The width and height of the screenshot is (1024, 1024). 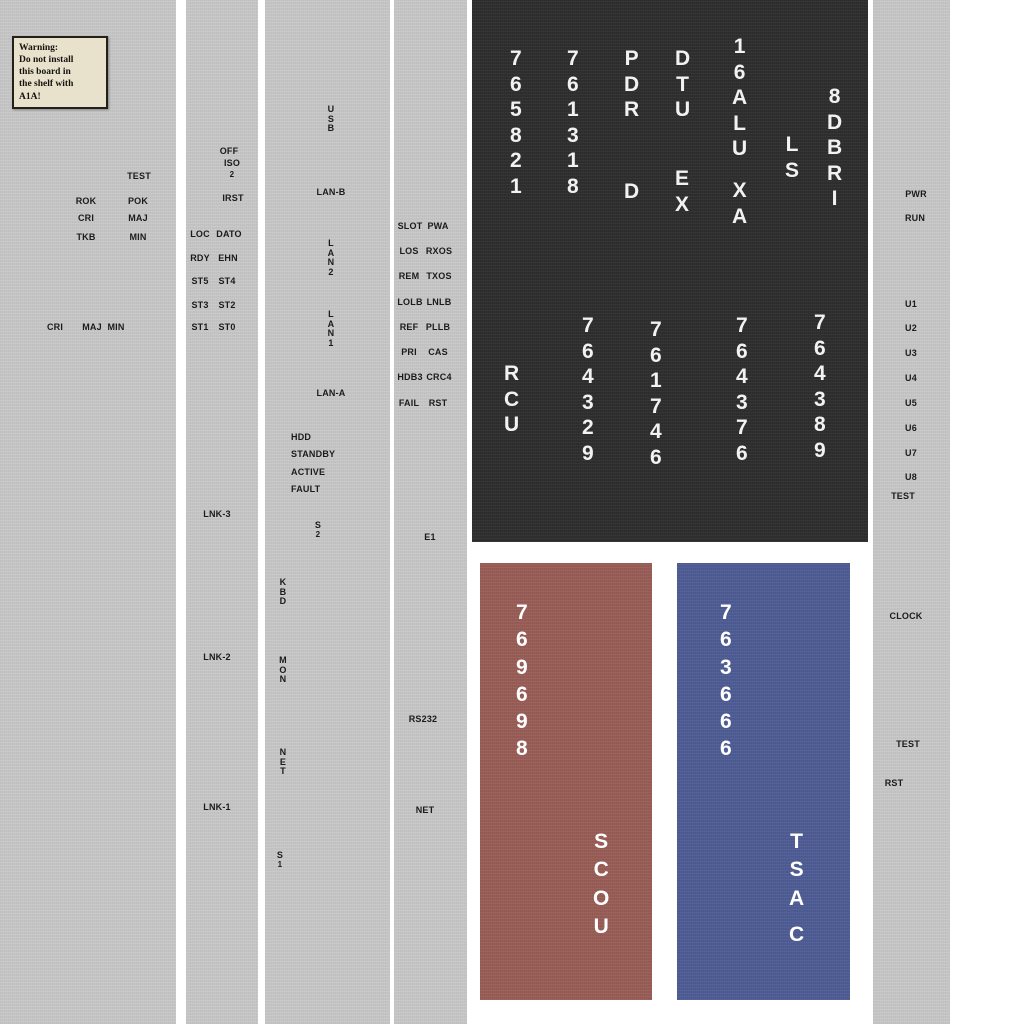 What do you see at coordinates (601, 898) in the screenshot?
I see `model-char: O` at bounding box center [601, 898].